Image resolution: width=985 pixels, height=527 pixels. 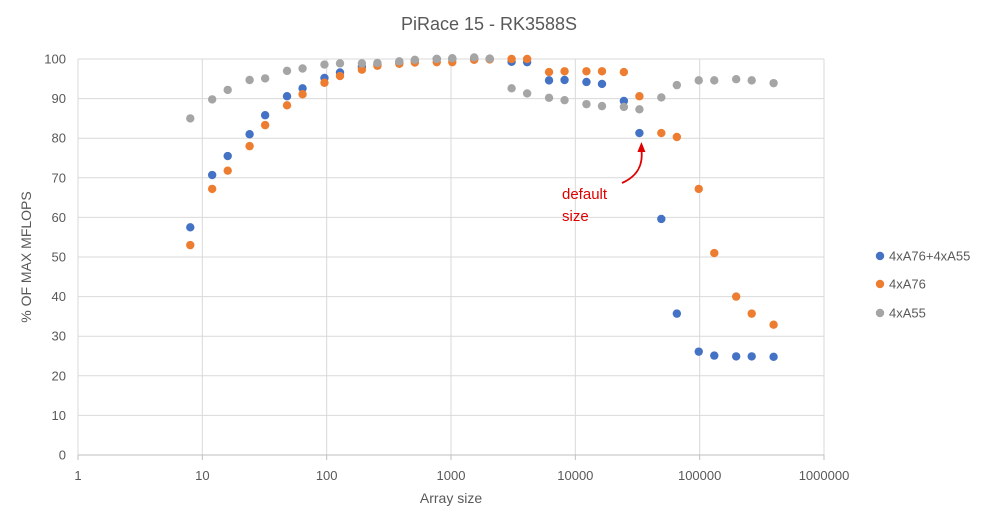 I want to click on y-tick-label: 60, so click(x=59, y=217).